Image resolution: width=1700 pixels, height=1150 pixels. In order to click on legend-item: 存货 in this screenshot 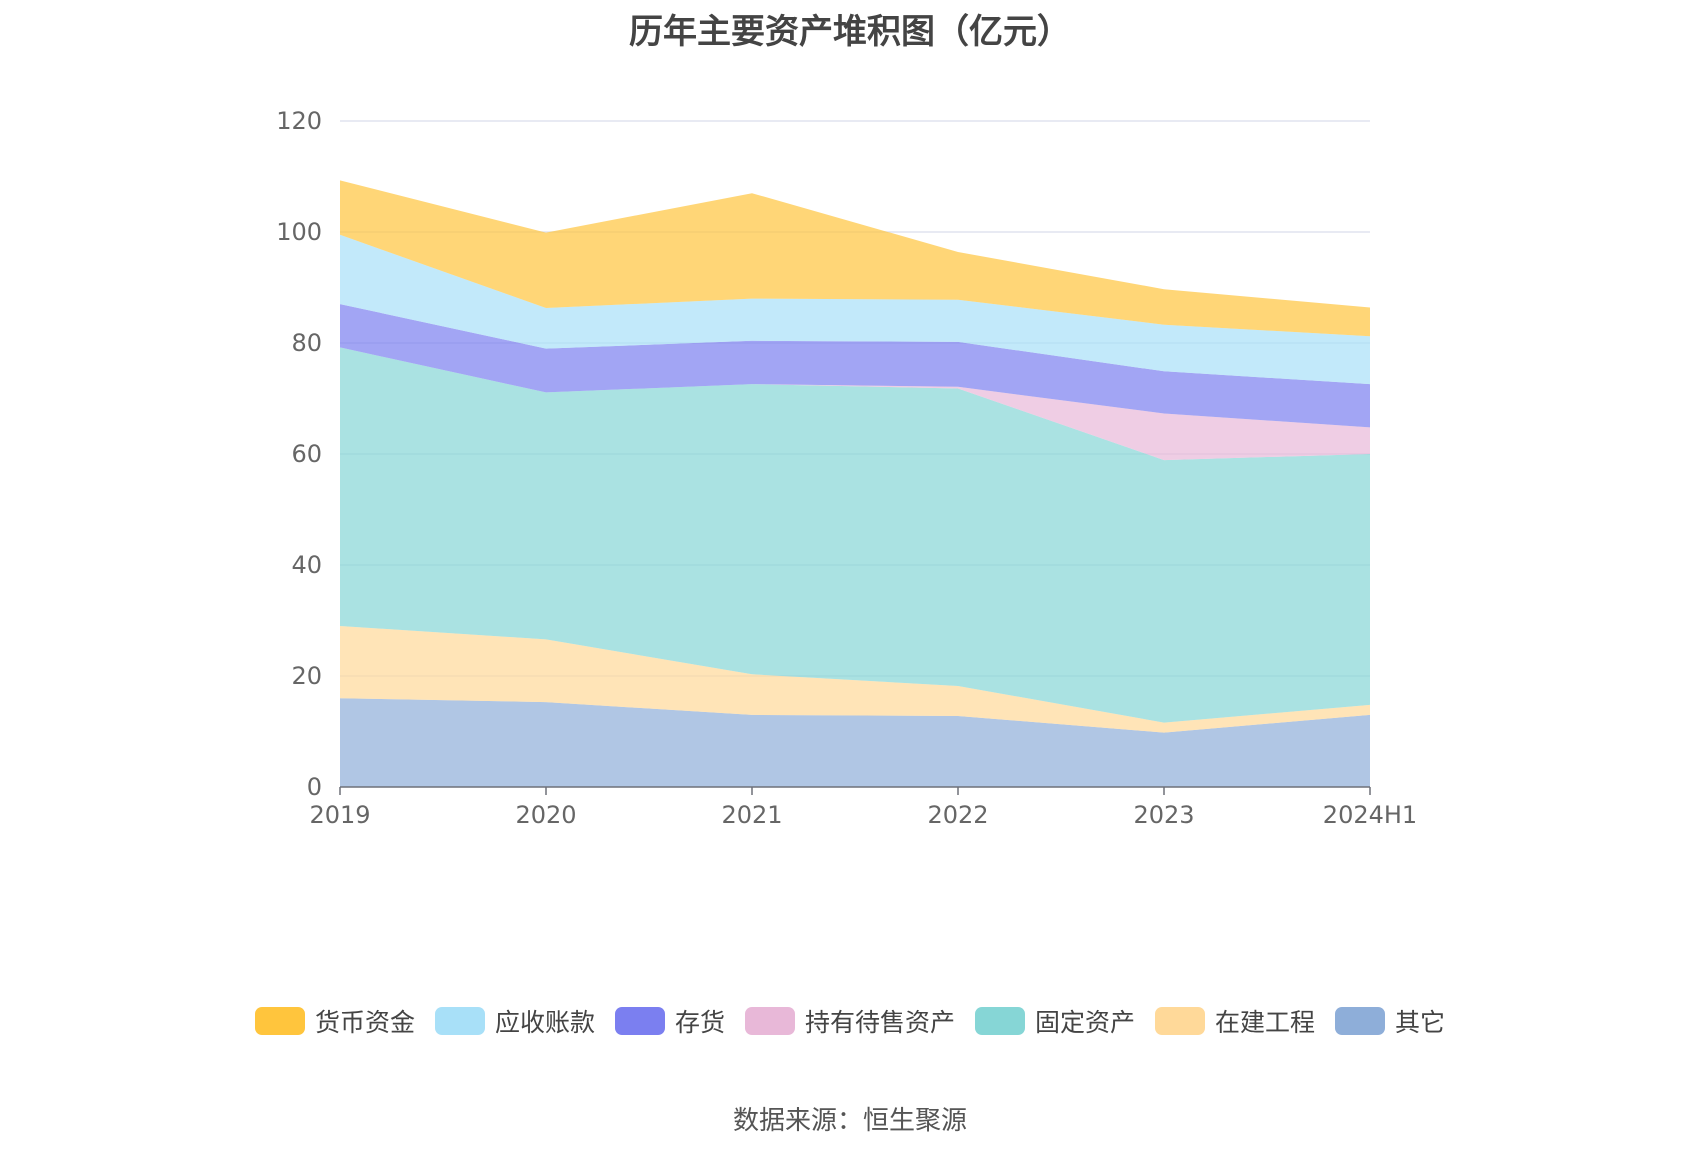, I will do `click(669, 1021)`.